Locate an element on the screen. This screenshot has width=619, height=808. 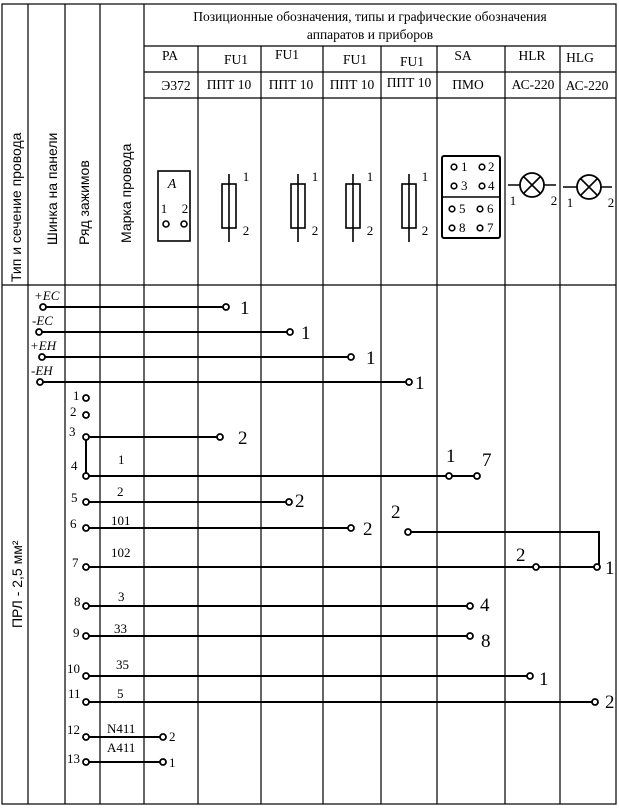
ammeter-letter: A is located at coordinates (172, 184).